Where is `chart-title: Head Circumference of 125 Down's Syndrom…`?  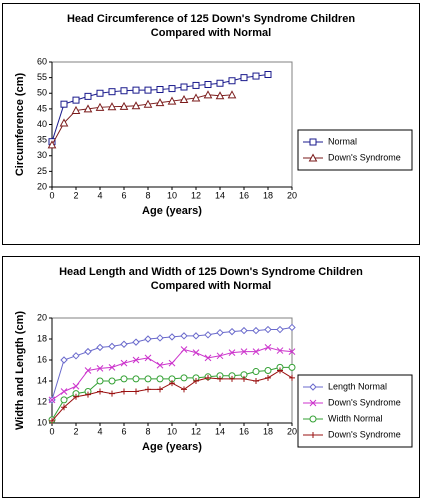 chart-title: Head Circumference of 125 Down's Syndrom… is located at coordinates (211, 19).